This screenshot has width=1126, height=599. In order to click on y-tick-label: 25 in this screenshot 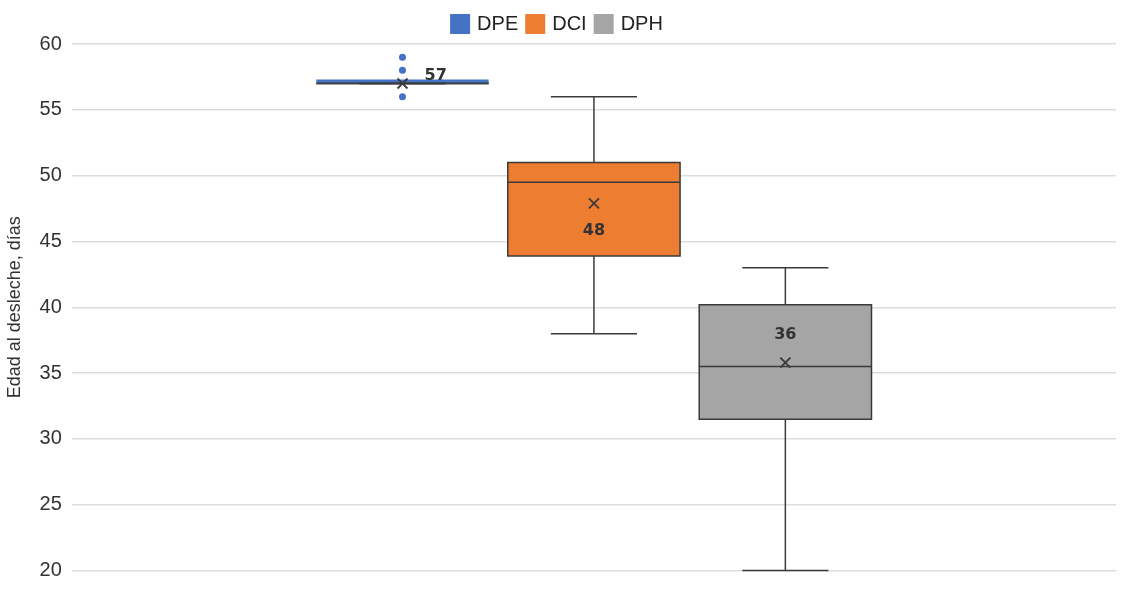, I will do `click(50, 503)`.